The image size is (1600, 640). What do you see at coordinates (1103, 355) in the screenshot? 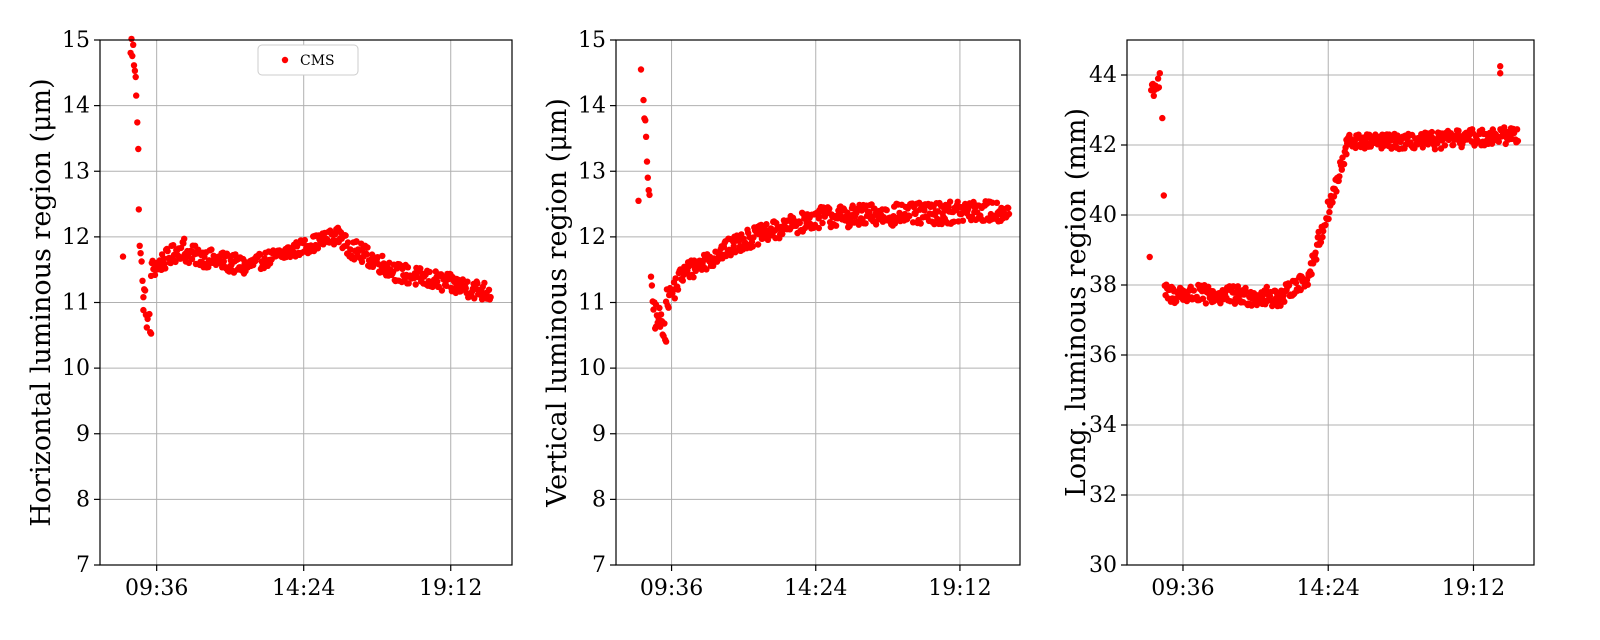
I see `y-tick-label: 36` at bounding box center [1103, 355].